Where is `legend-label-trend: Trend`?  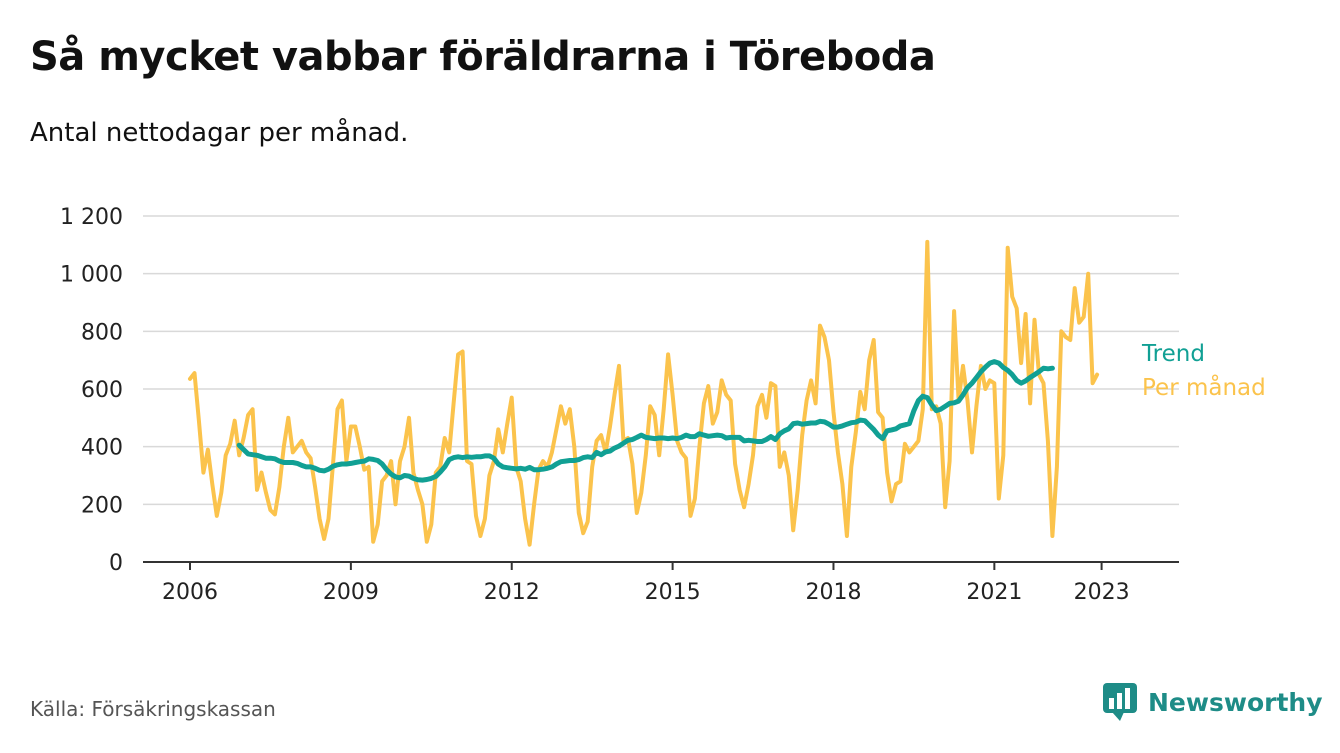 legend-label-trend: Trend is located at coordinates (1173, 354).